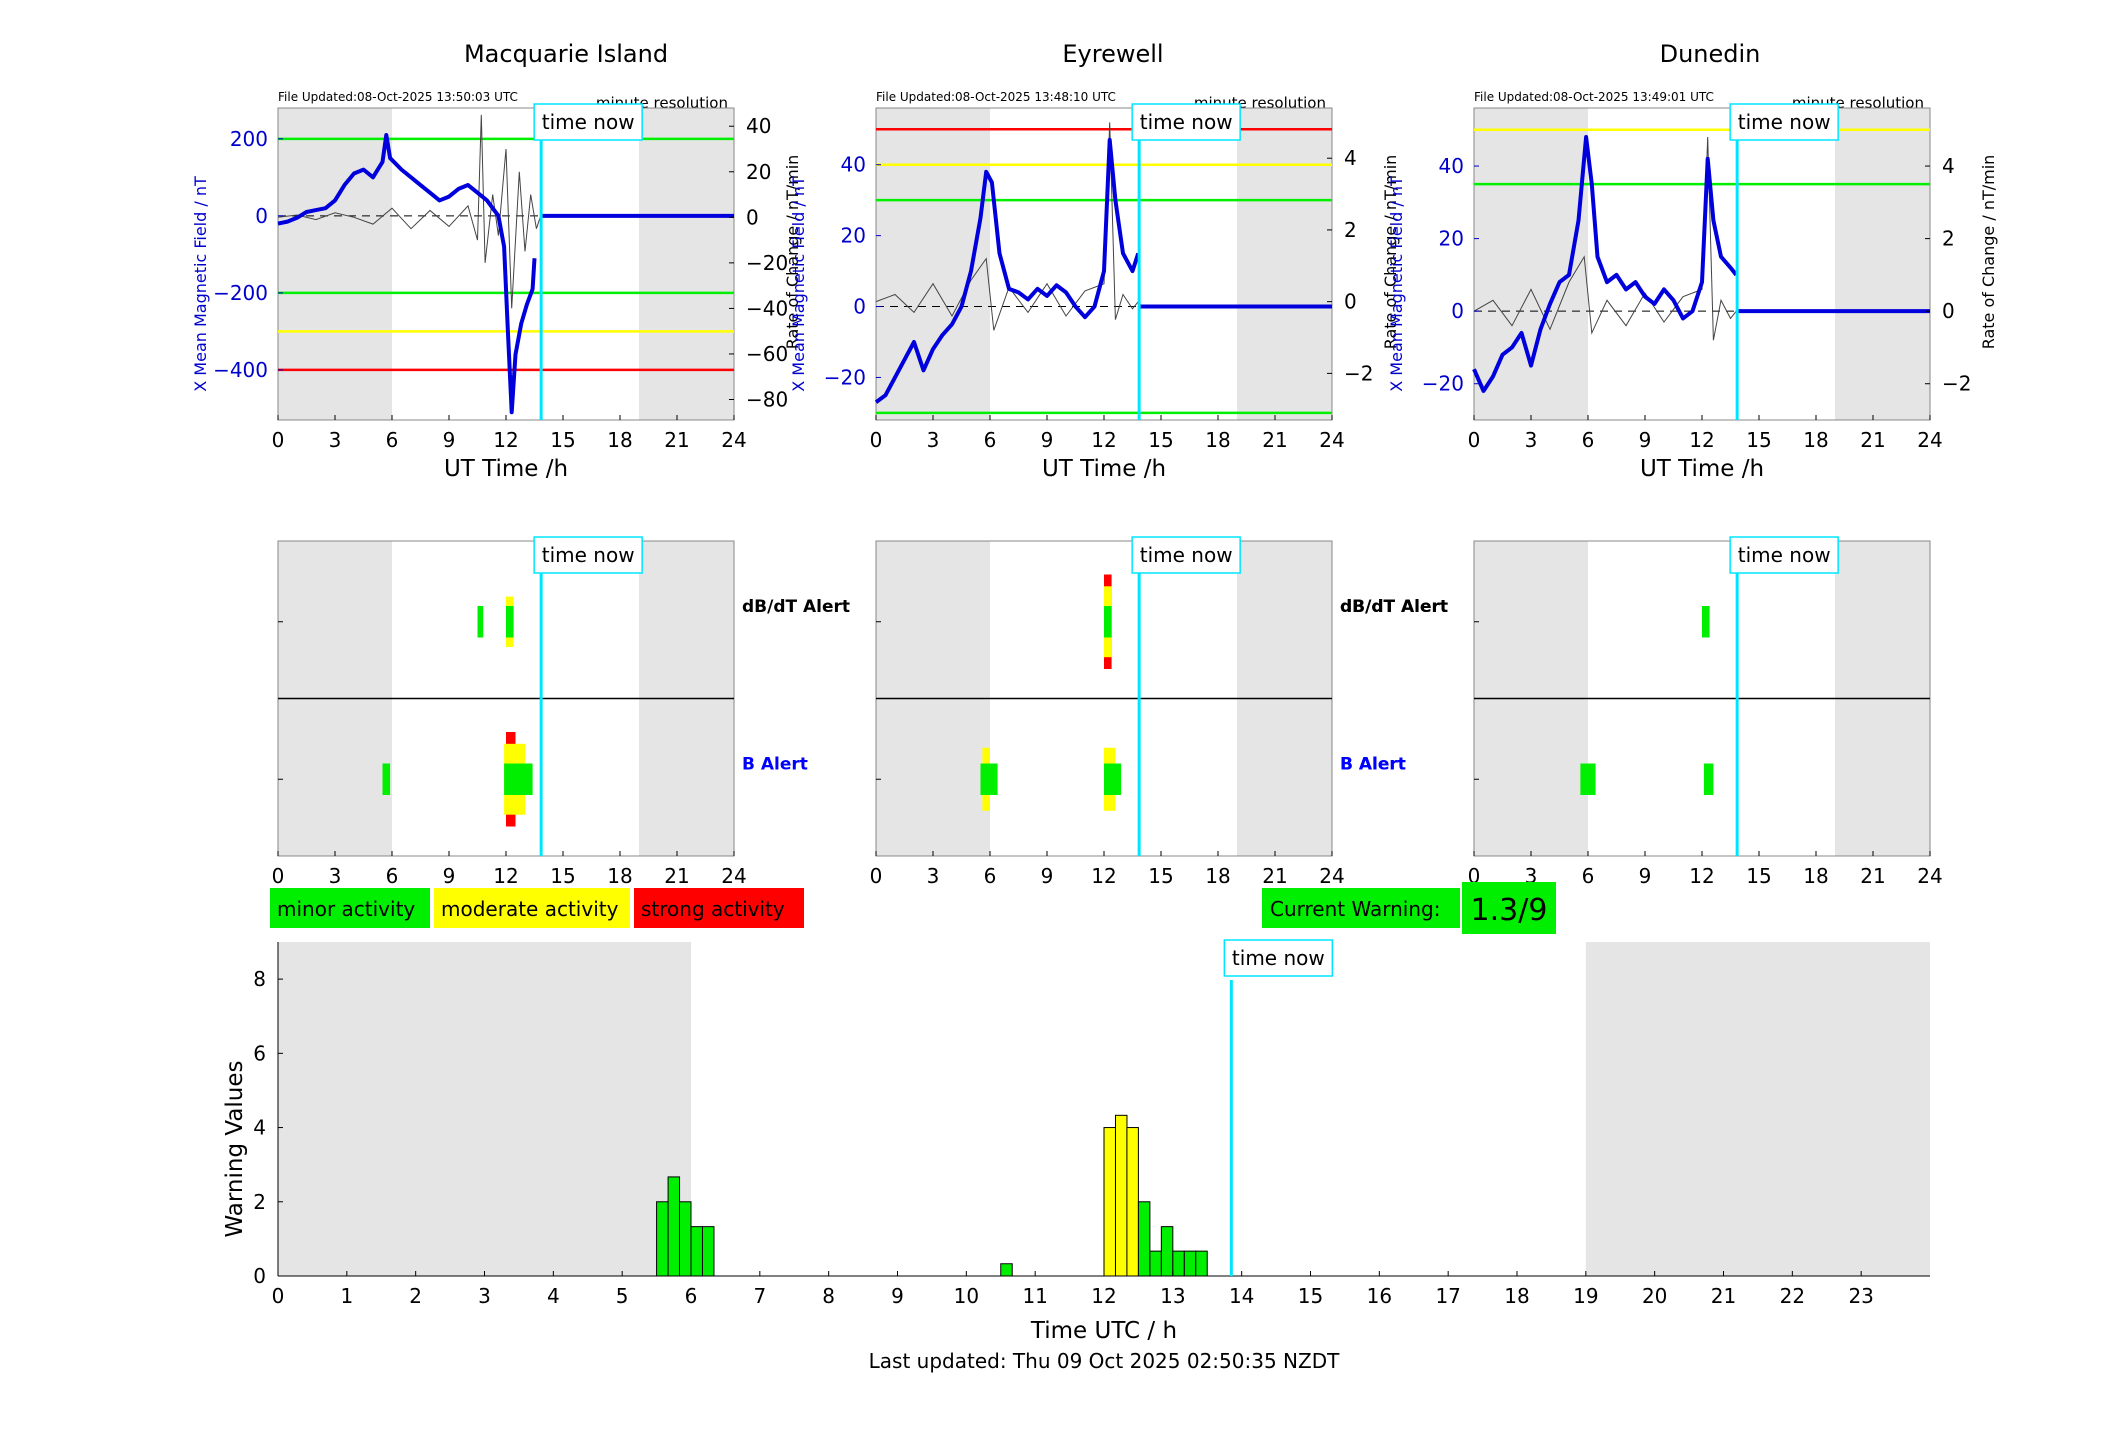 The width and height of the screenshot is (2117, 1437). I want to click on current-warning-label-box, so click(1361, 908).